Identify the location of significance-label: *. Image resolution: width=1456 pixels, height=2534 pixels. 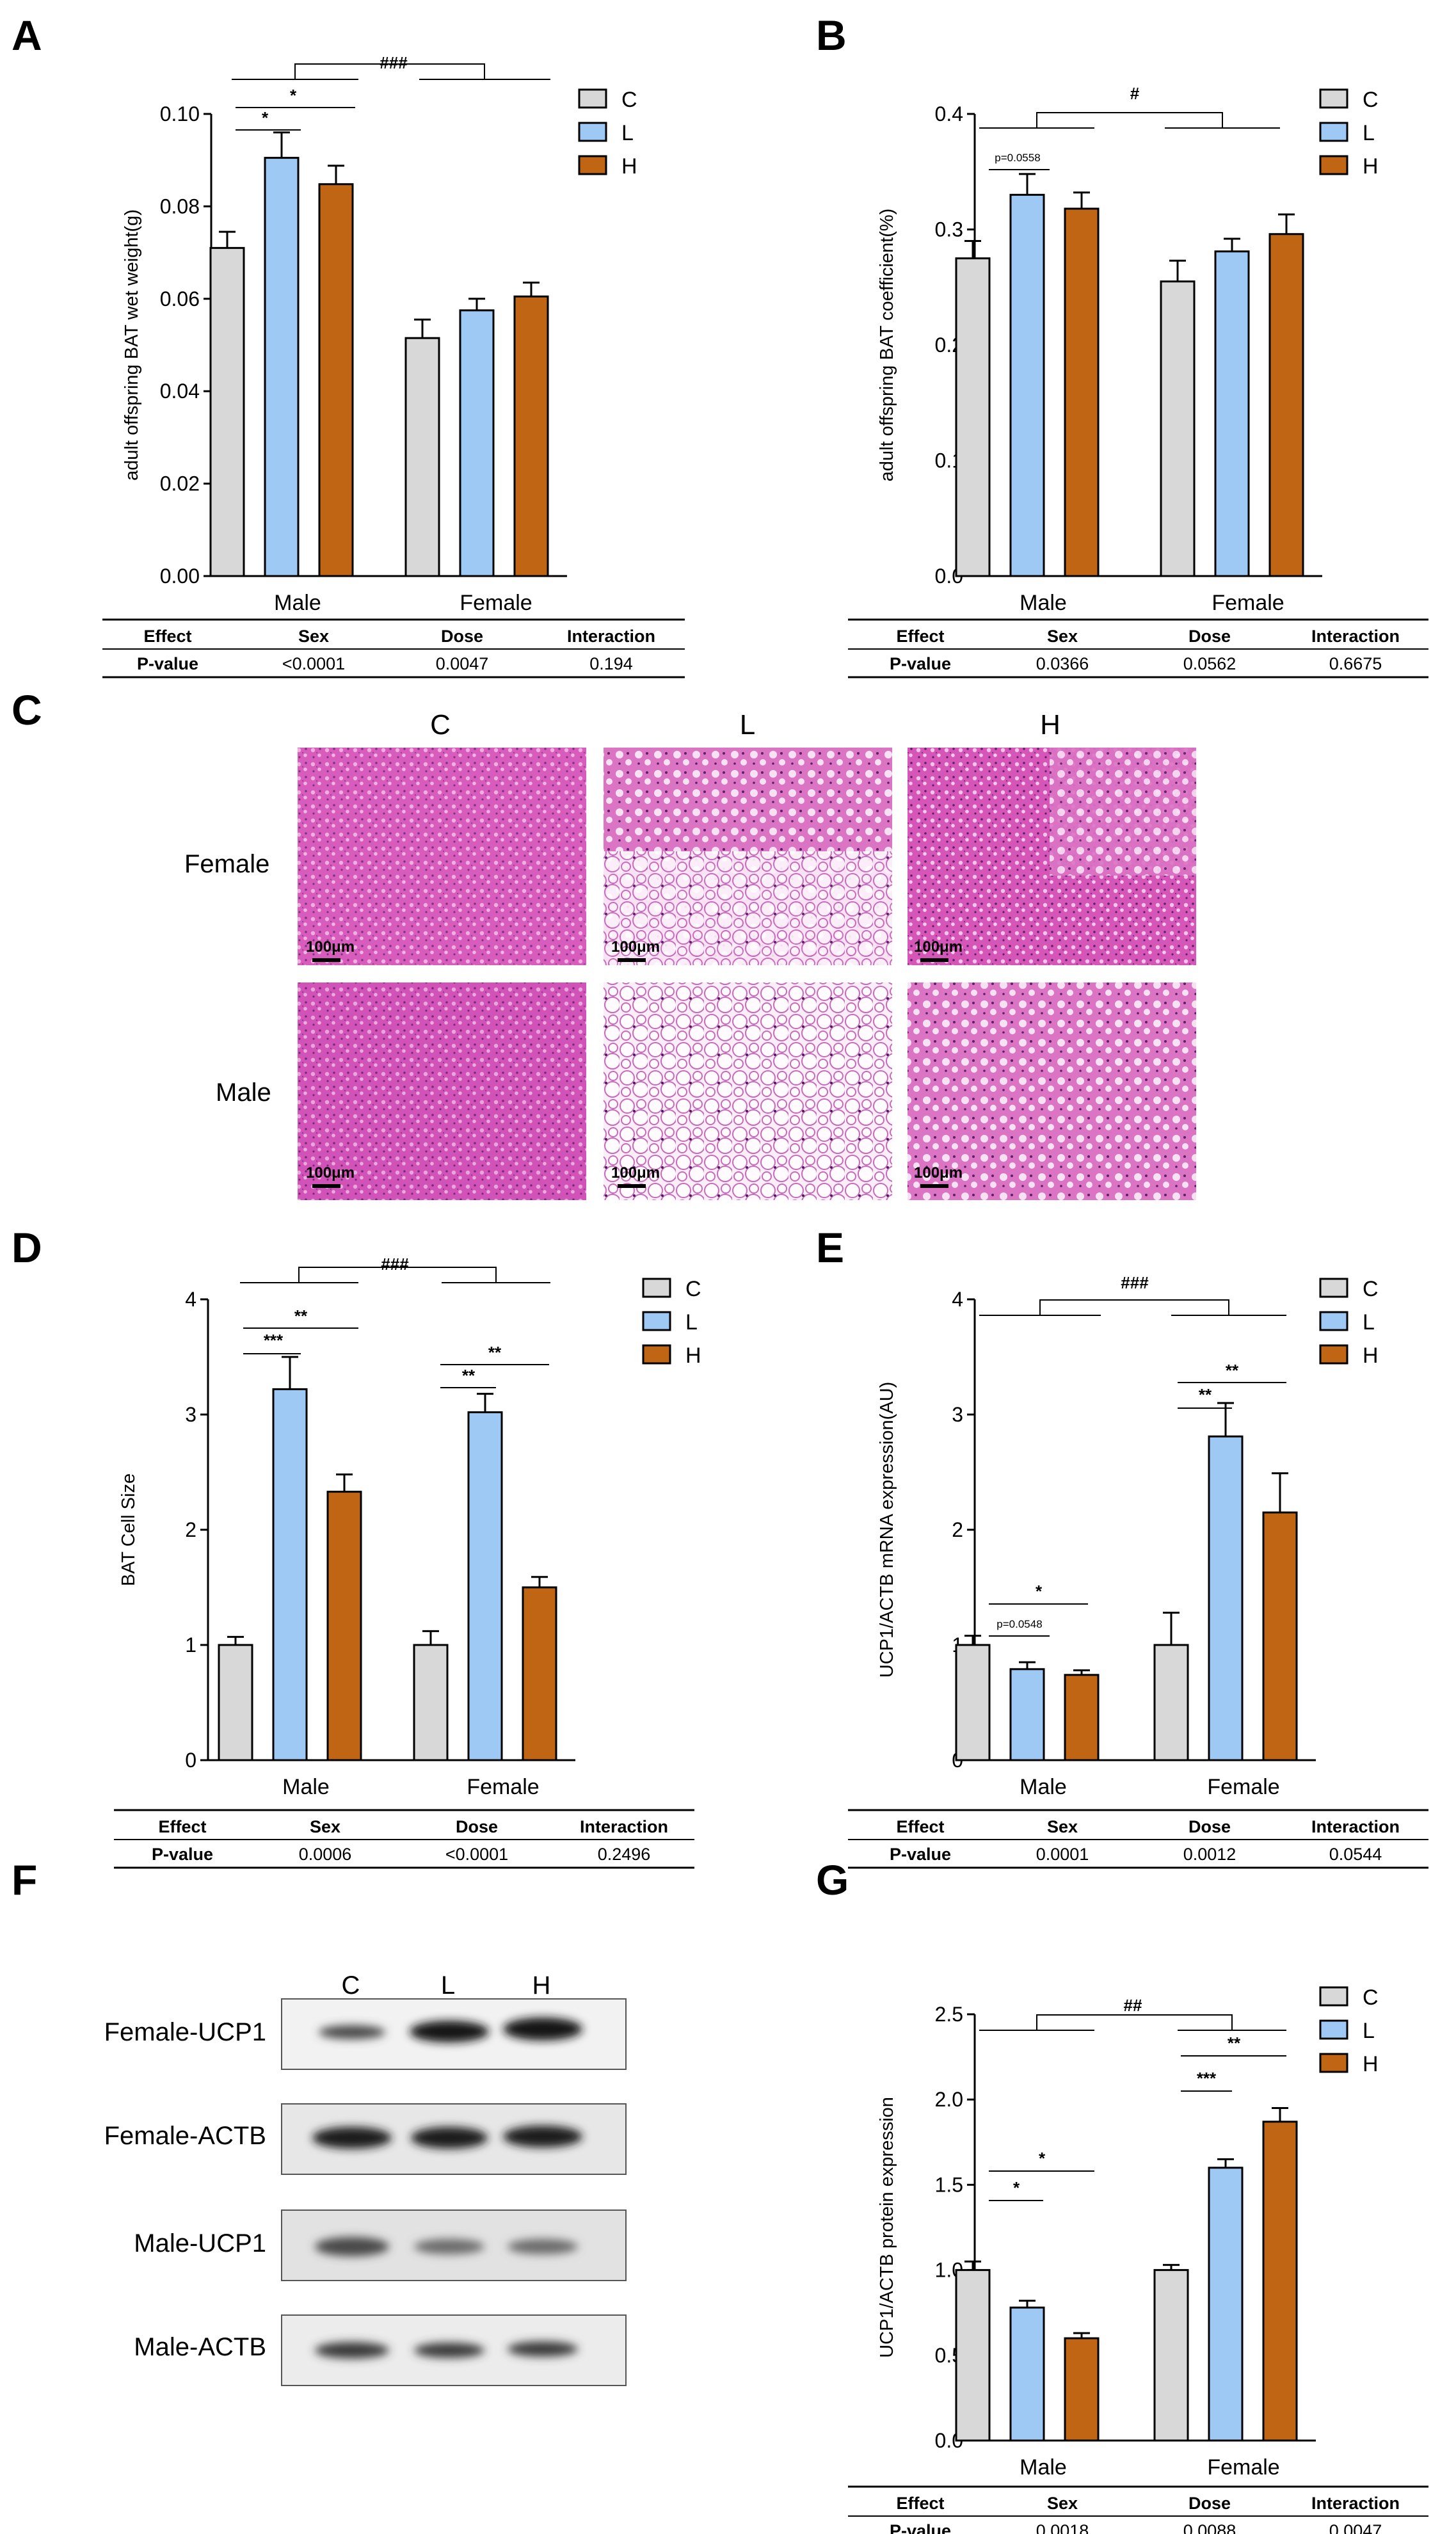
(293, 96).